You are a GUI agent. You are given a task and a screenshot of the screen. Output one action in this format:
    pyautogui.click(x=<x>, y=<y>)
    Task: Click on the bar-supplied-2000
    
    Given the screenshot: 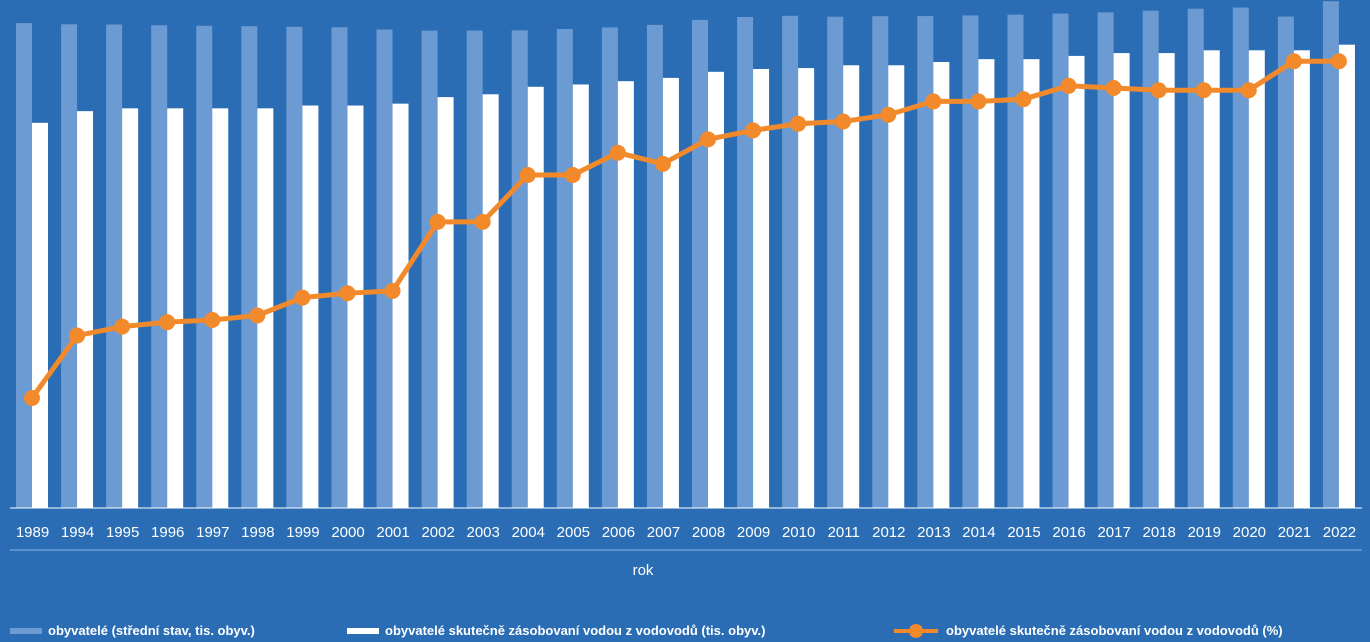 What is the action you would take?
    pyautogui.click(x=355, y=307)
    